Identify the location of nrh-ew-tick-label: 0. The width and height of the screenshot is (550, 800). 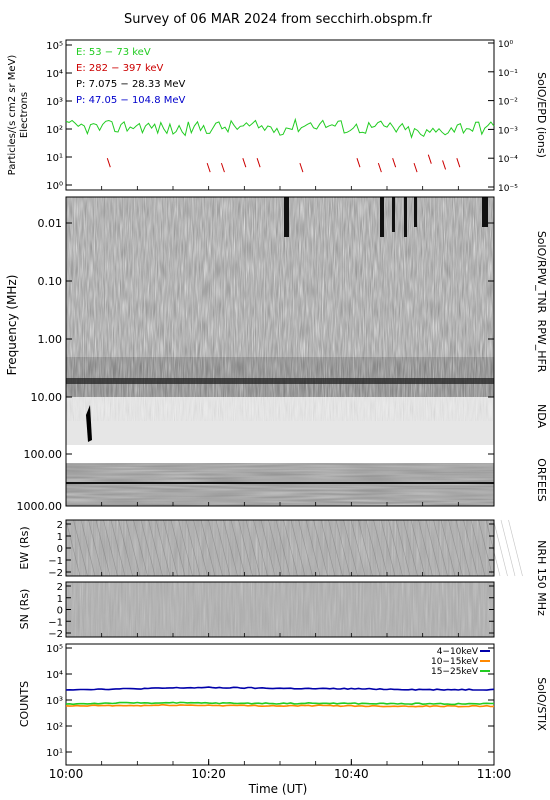
(60, 549).